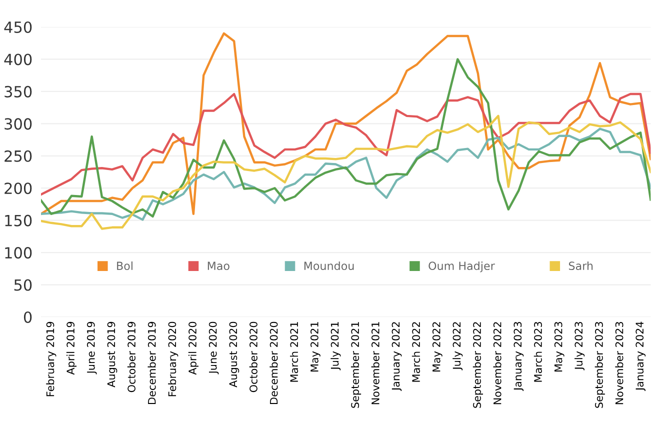 The height and width of the screenshot is (421, 652). I want to click on y-tick-label: 450, so click(18, 27).